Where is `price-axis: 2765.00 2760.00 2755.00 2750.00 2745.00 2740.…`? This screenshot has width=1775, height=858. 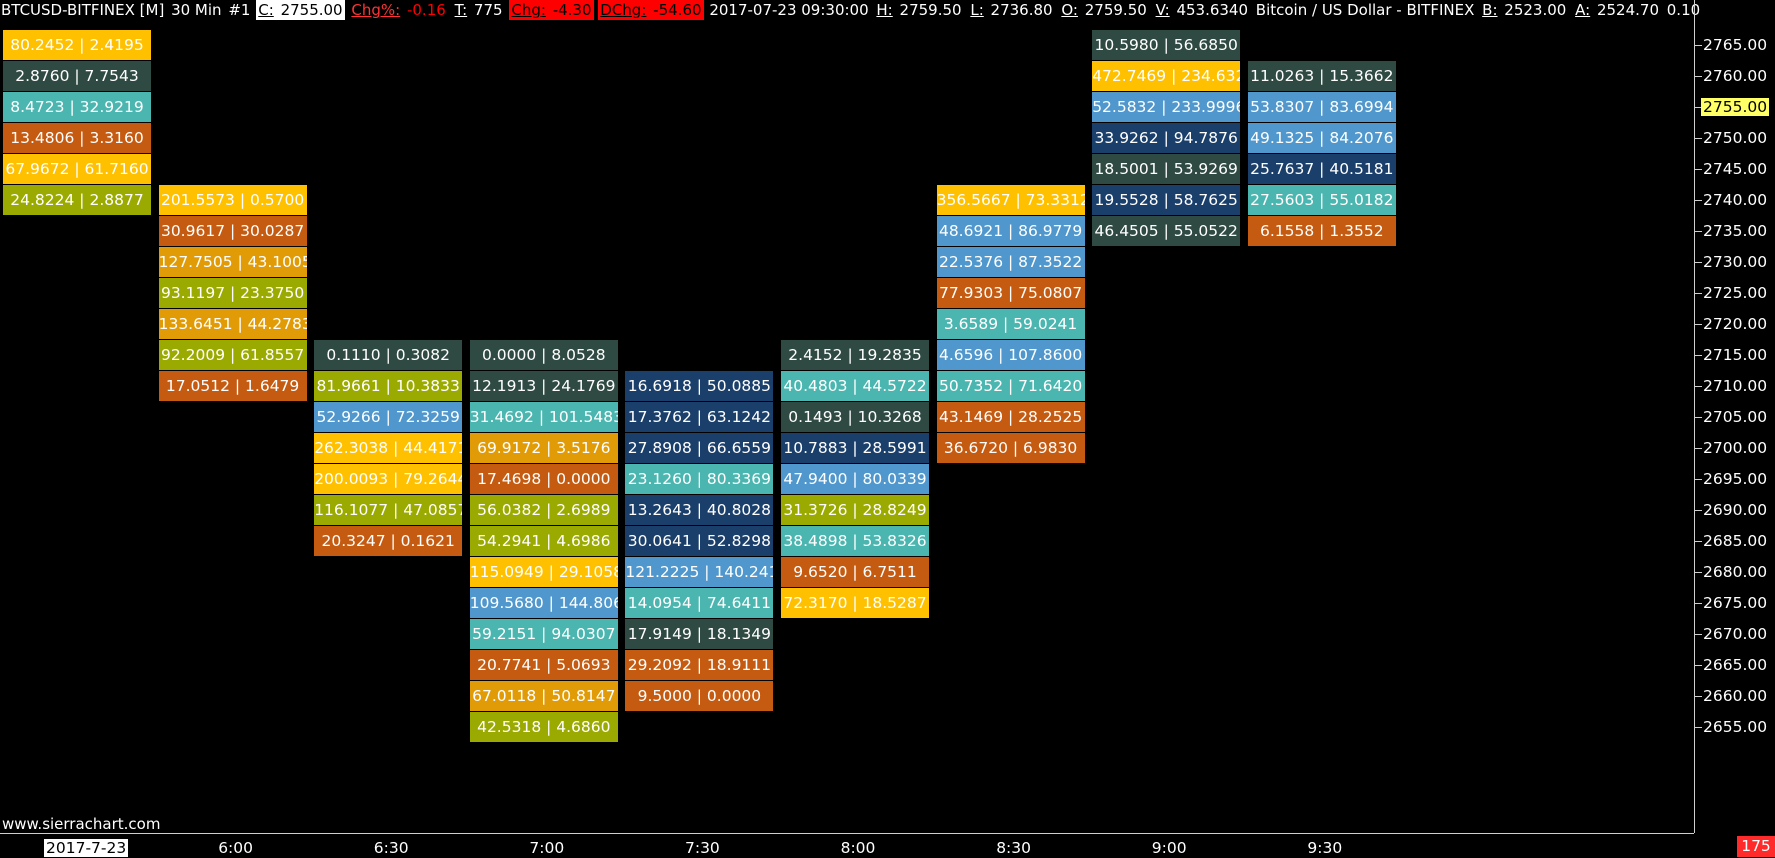 price-axis: 2765.00 2760.00 2755.00 2750.00 2745.00 2740.… is located at coordinates (1734, 416).